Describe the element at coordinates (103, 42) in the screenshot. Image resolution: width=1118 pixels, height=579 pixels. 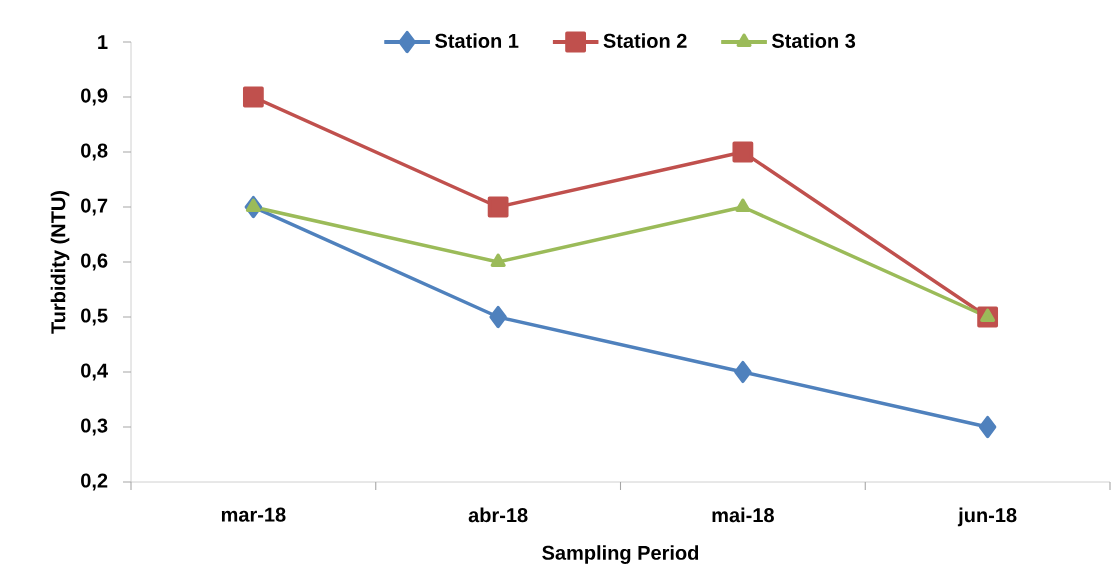
I see `y-tick-label: 1` at that location.